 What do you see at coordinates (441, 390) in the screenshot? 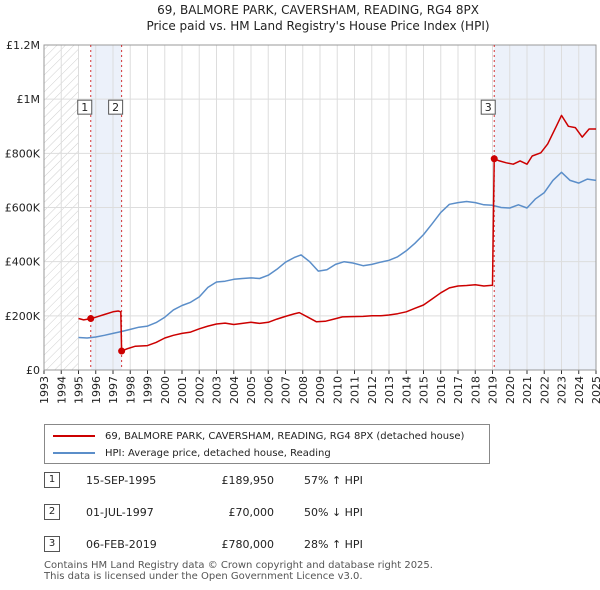
I see `x-tick-label: 2016` at bounding box center [441, 390].